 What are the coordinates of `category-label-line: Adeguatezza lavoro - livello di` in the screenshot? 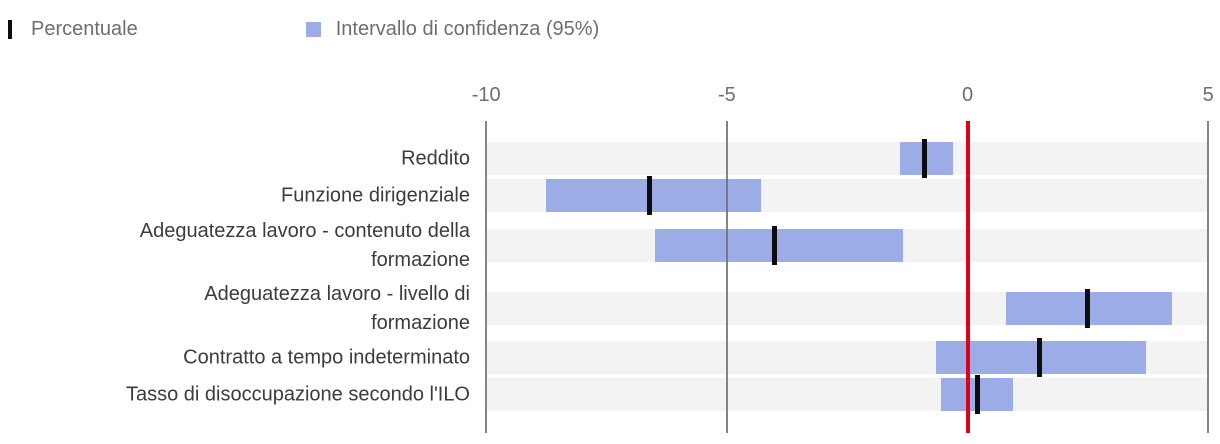 It's located at (337, 293).